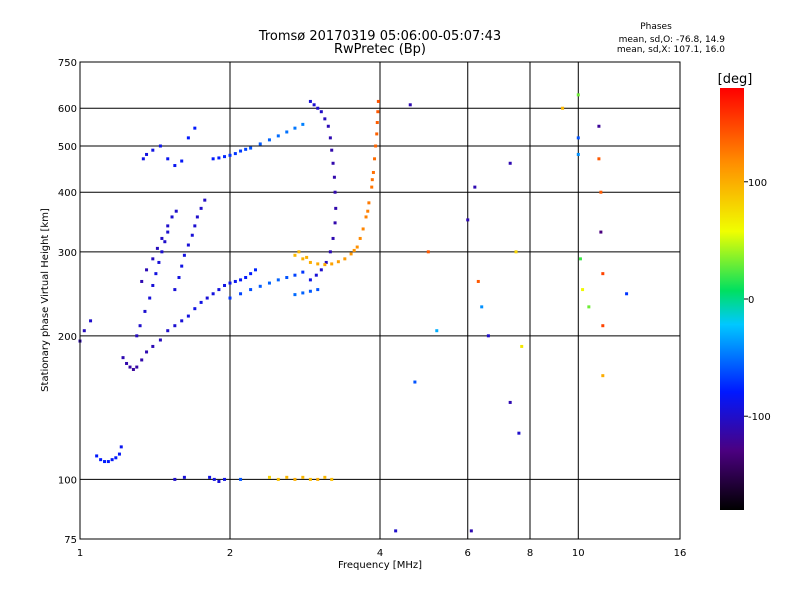 The image size is (800, 600). What do you see at coordinates (67, 480) in the screenshot?
I see `y-tick-label: 100` at bounding box center [67, 480].